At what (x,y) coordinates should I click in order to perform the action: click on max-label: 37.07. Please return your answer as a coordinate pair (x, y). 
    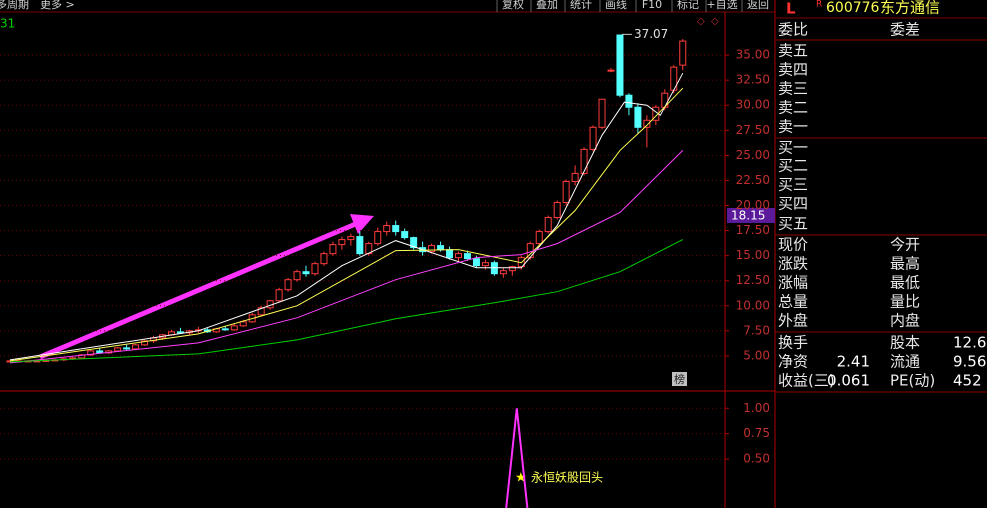
    Looking at the image, I should click on (651, 34).